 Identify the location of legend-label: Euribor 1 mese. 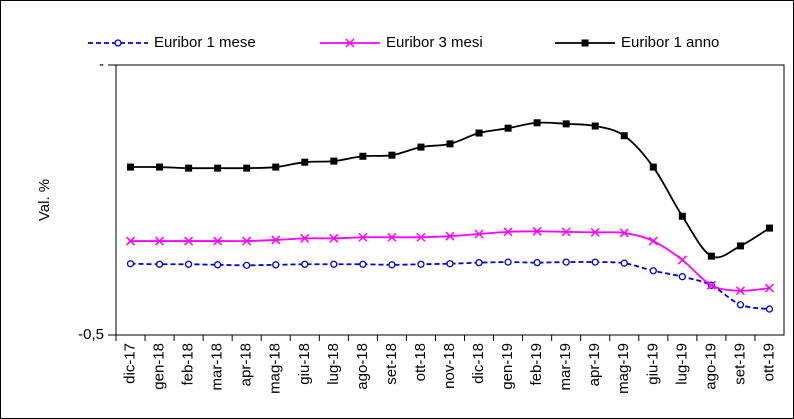
(205, 42).